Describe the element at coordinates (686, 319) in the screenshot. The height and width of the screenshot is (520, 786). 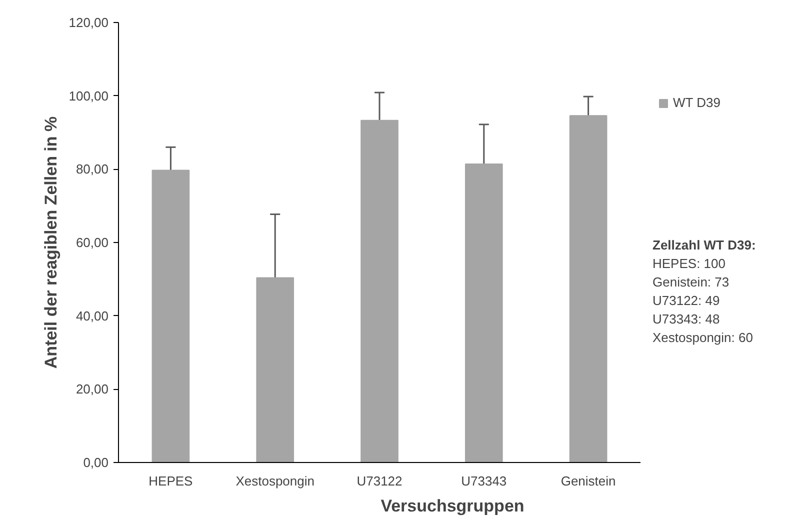
I see `text: U73343: 48` at that location.